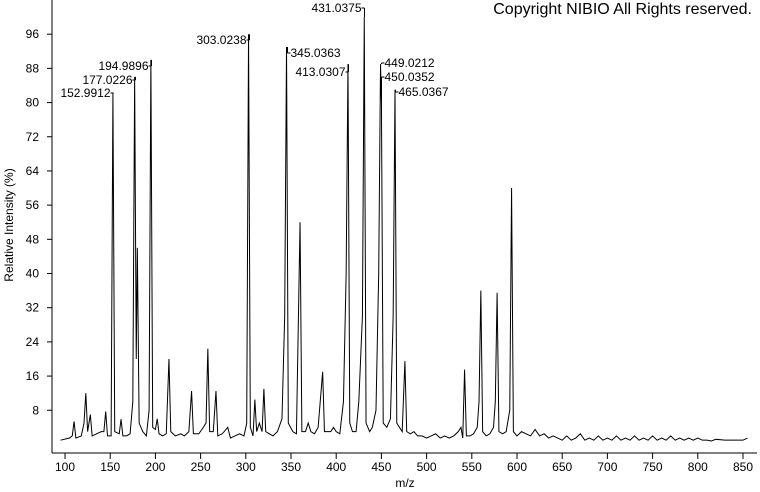 The image size is (760, 492). I want to click on y-tick-label: 40, so click(33, 274).